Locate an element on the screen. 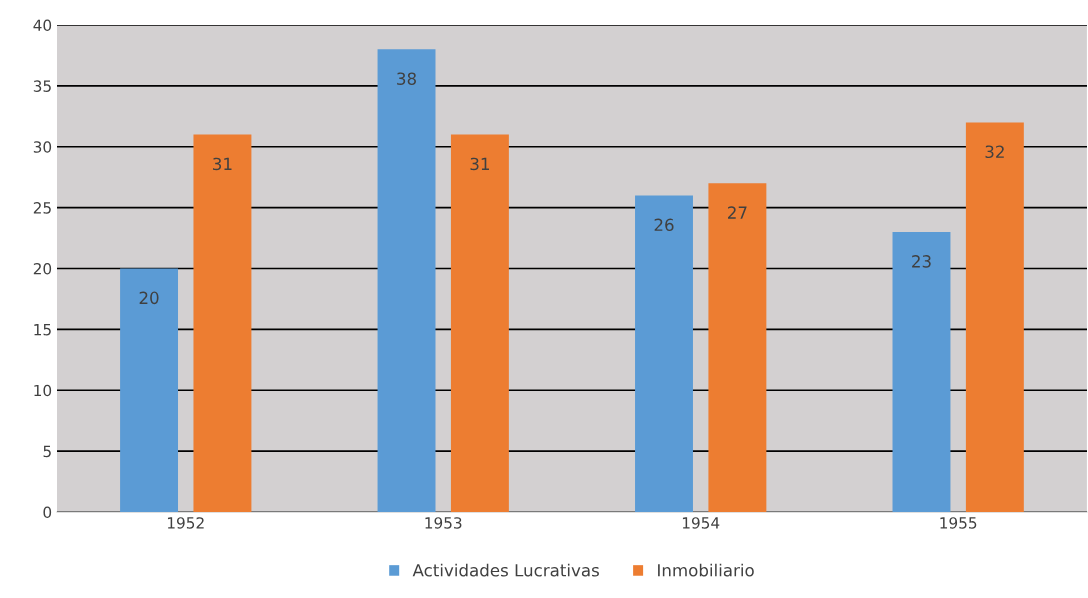 This screenshot has height=598, width=1088. legend-label: Actividades Lucrativas is located at coordinates (505, 570).